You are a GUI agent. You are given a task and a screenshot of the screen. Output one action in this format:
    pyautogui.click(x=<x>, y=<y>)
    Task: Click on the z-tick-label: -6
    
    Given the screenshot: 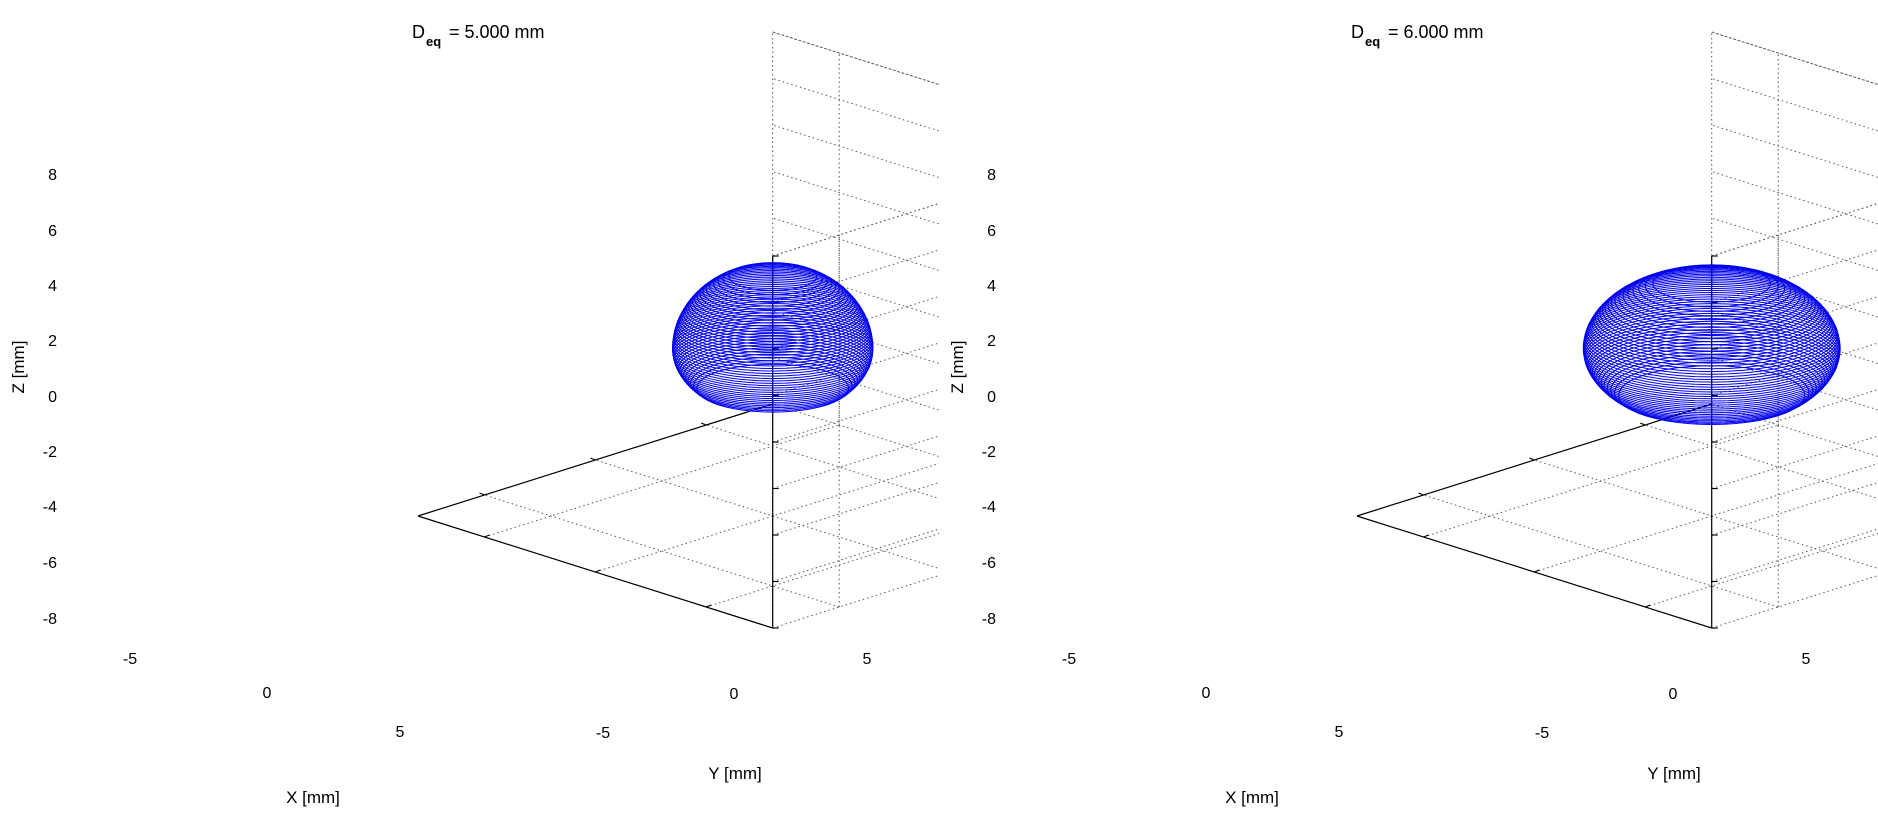 What is the action you would take?
    pyautogui.click(x=50, y=563)
    